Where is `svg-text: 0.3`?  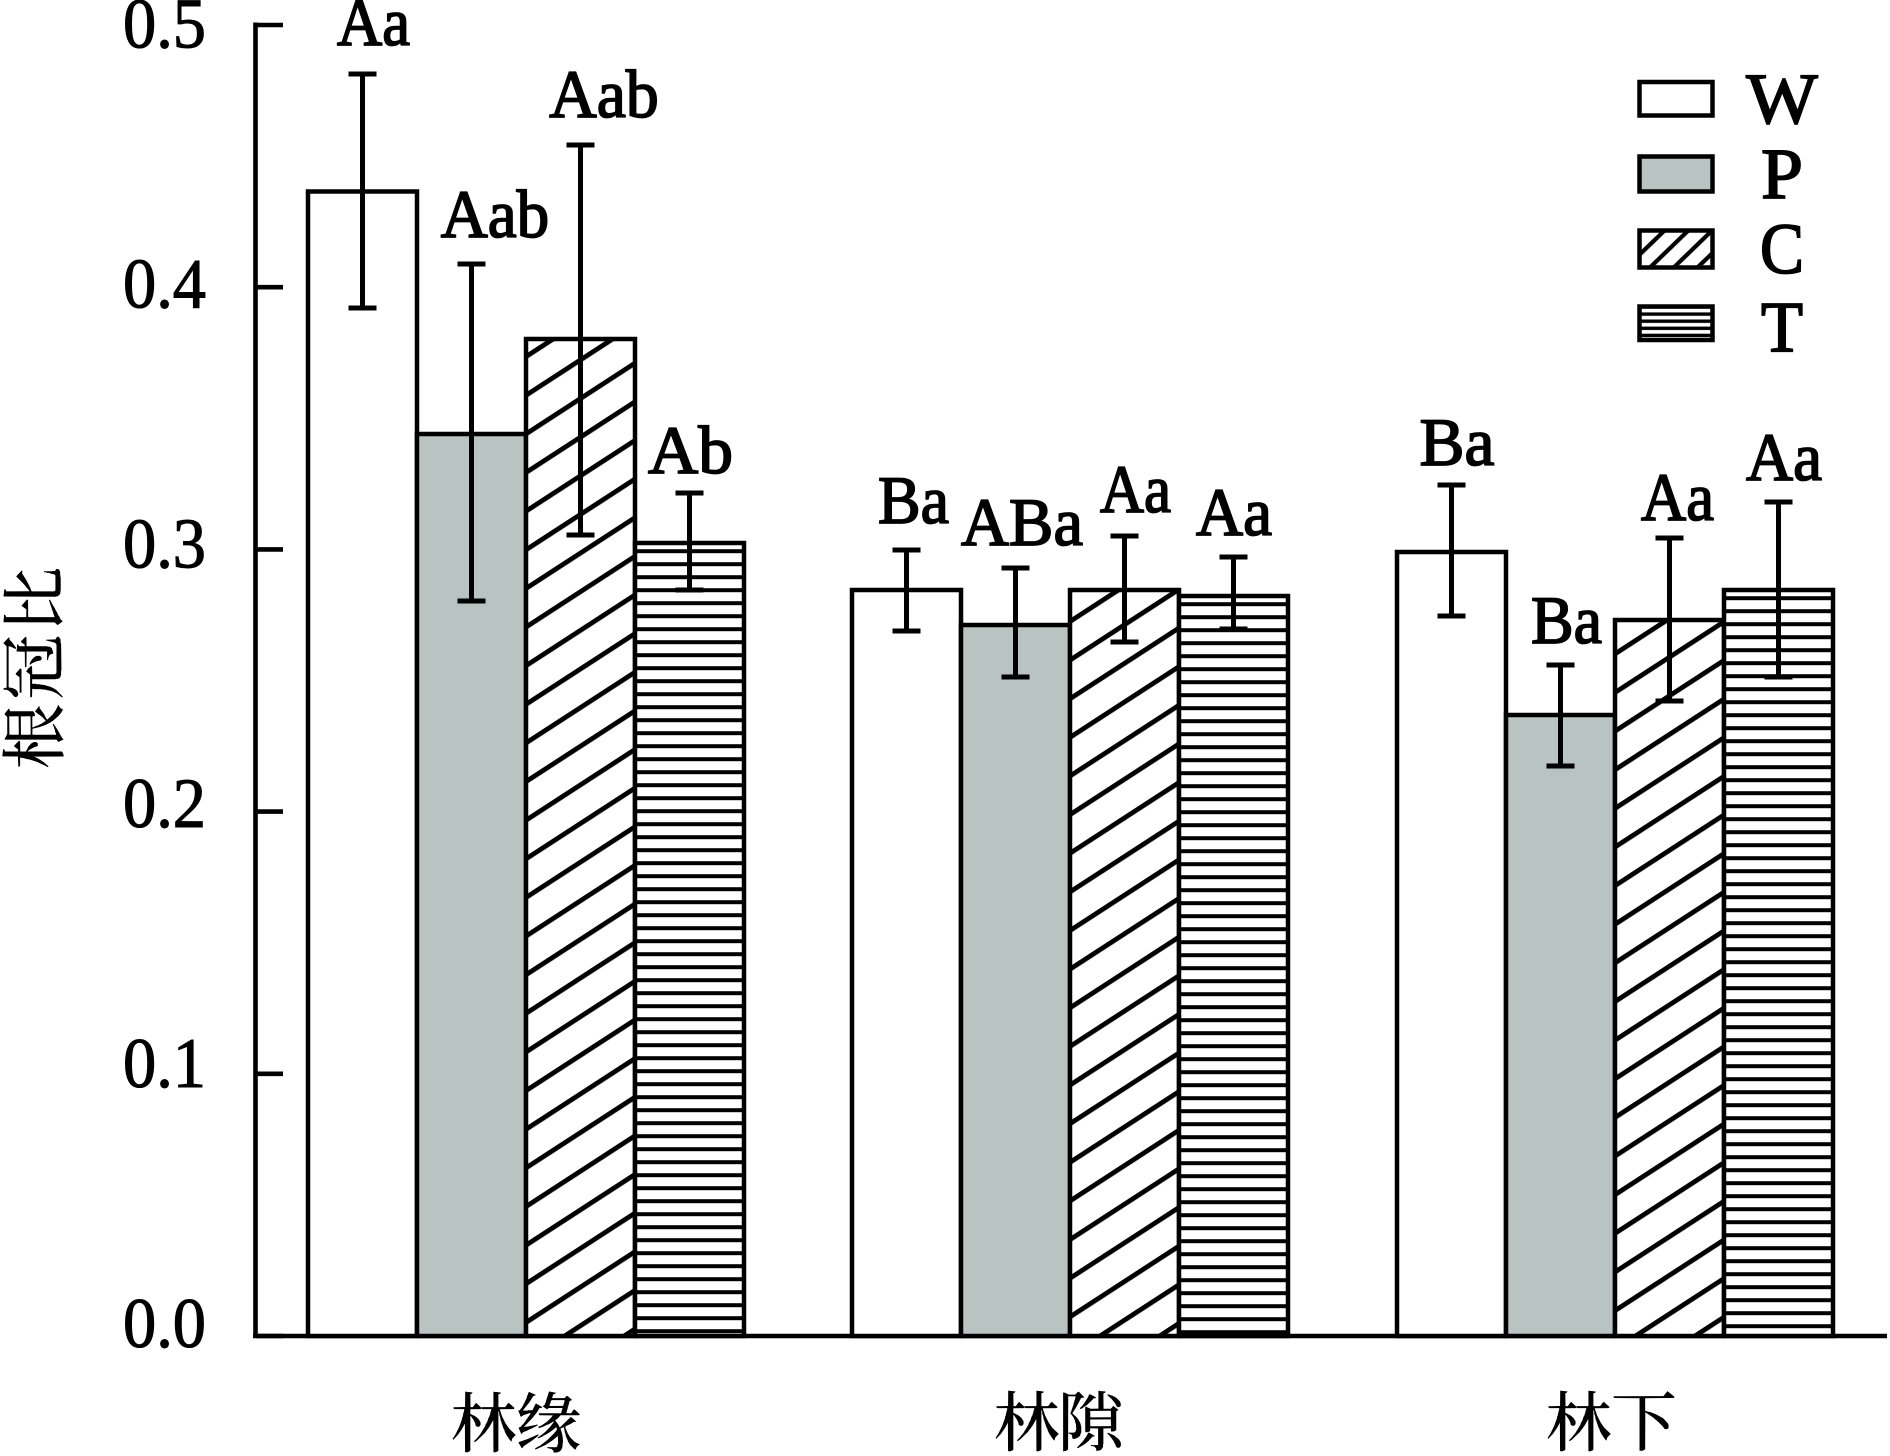
svg-text: 0.3 is located at coordinates (164, 544).